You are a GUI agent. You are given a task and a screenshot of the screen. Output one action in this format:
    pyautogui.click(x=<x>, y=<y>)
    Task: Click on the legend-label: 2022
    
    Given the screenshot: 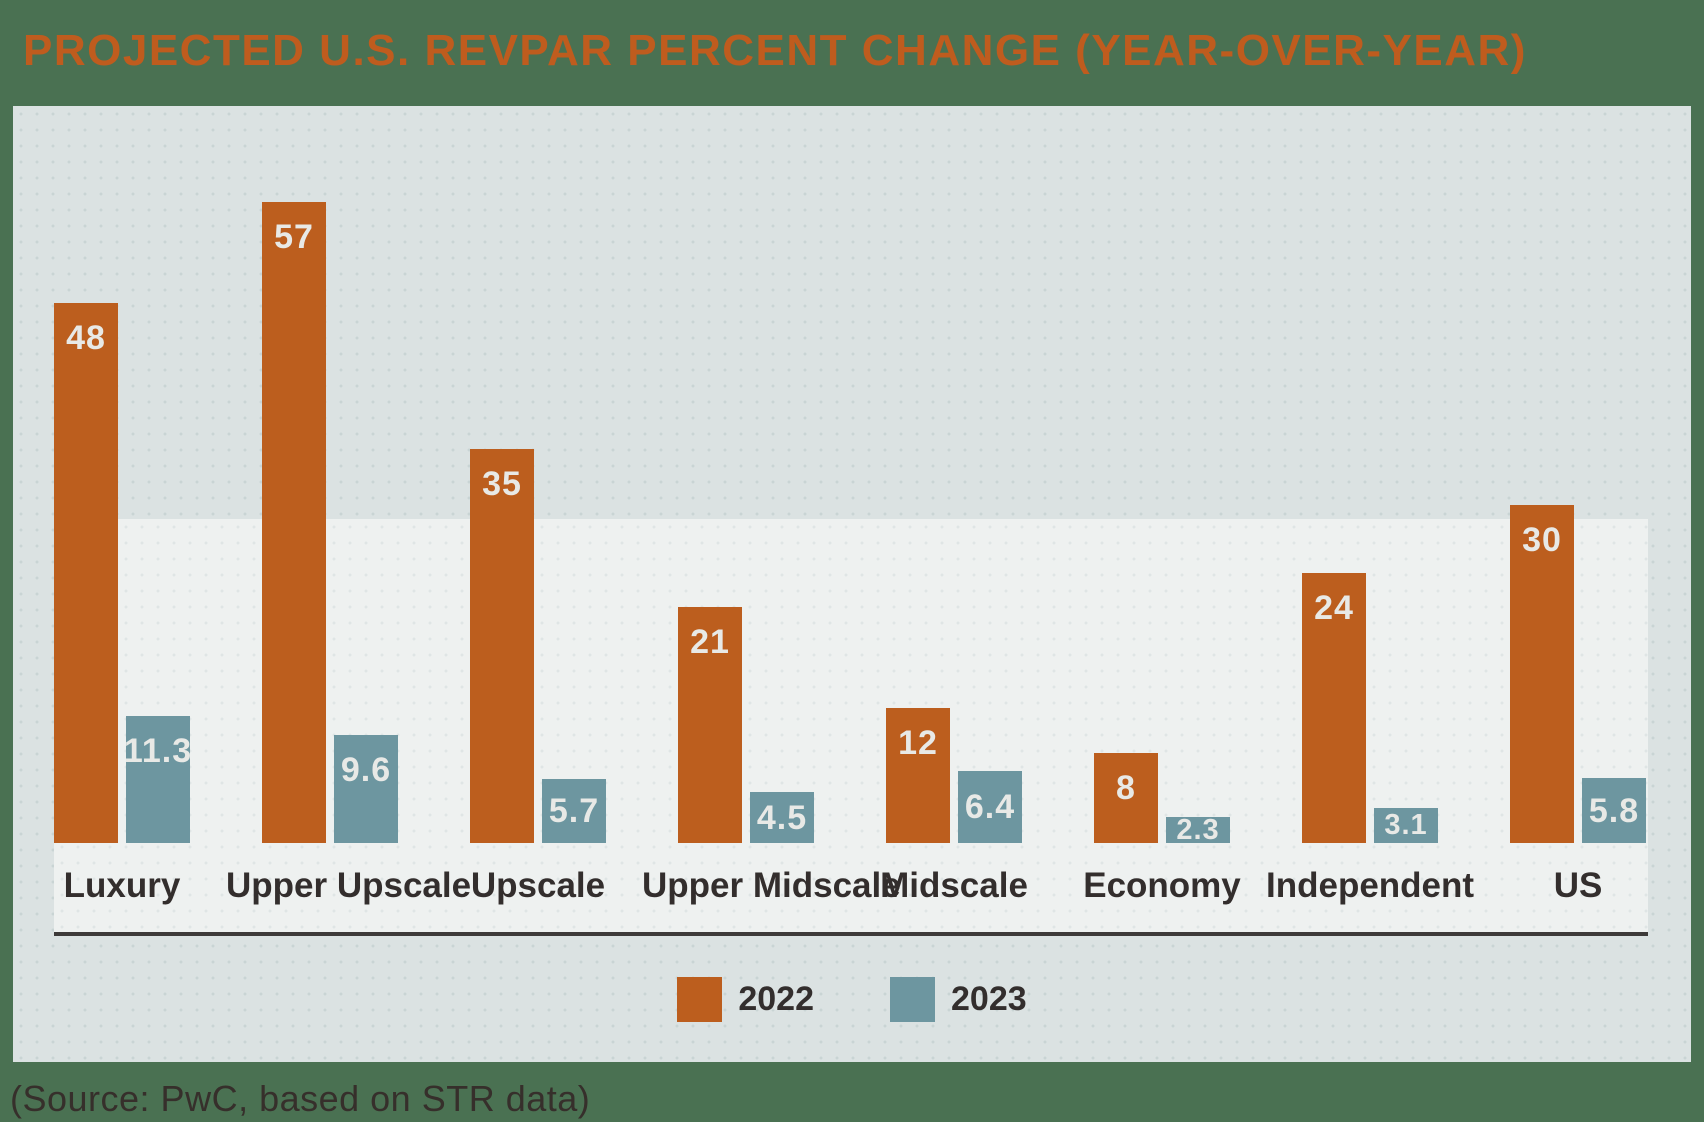 What is the action you would take?
    pyautogui.click(x=776, y=999)
    